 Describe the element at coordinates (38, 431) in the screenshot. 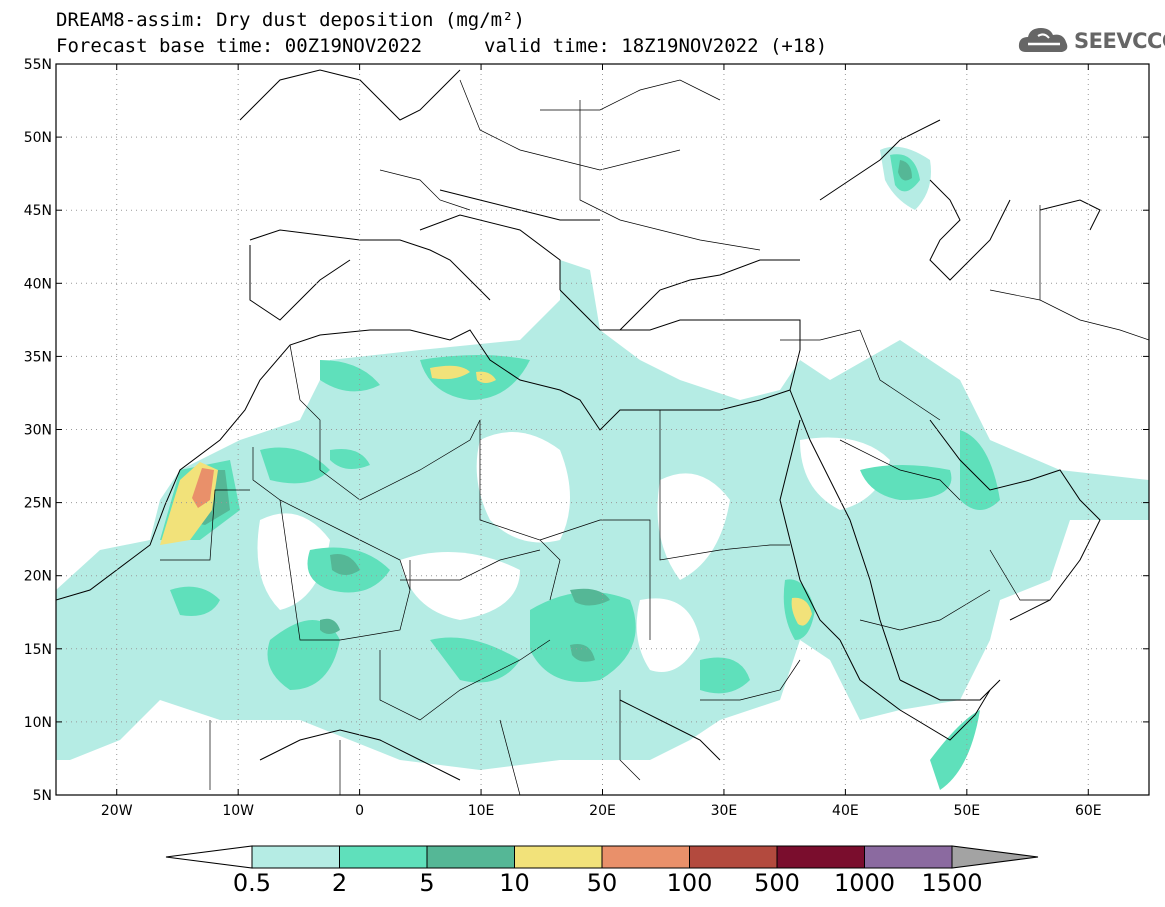

I see `lat-tick-label: 30N` at that location.